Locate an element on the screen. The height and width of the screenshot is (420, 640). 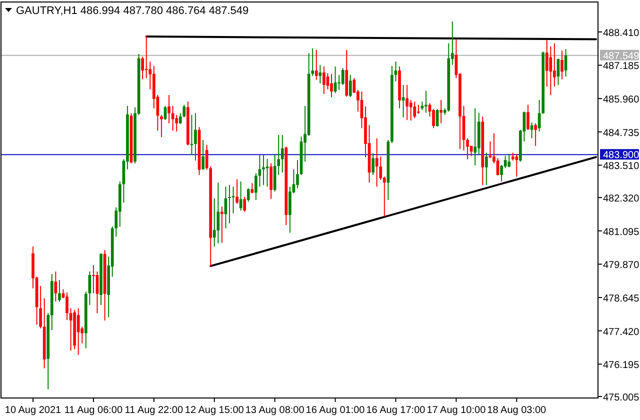
x-tick-label: 10 Aug 2021 is located at coordinates (33, 410).